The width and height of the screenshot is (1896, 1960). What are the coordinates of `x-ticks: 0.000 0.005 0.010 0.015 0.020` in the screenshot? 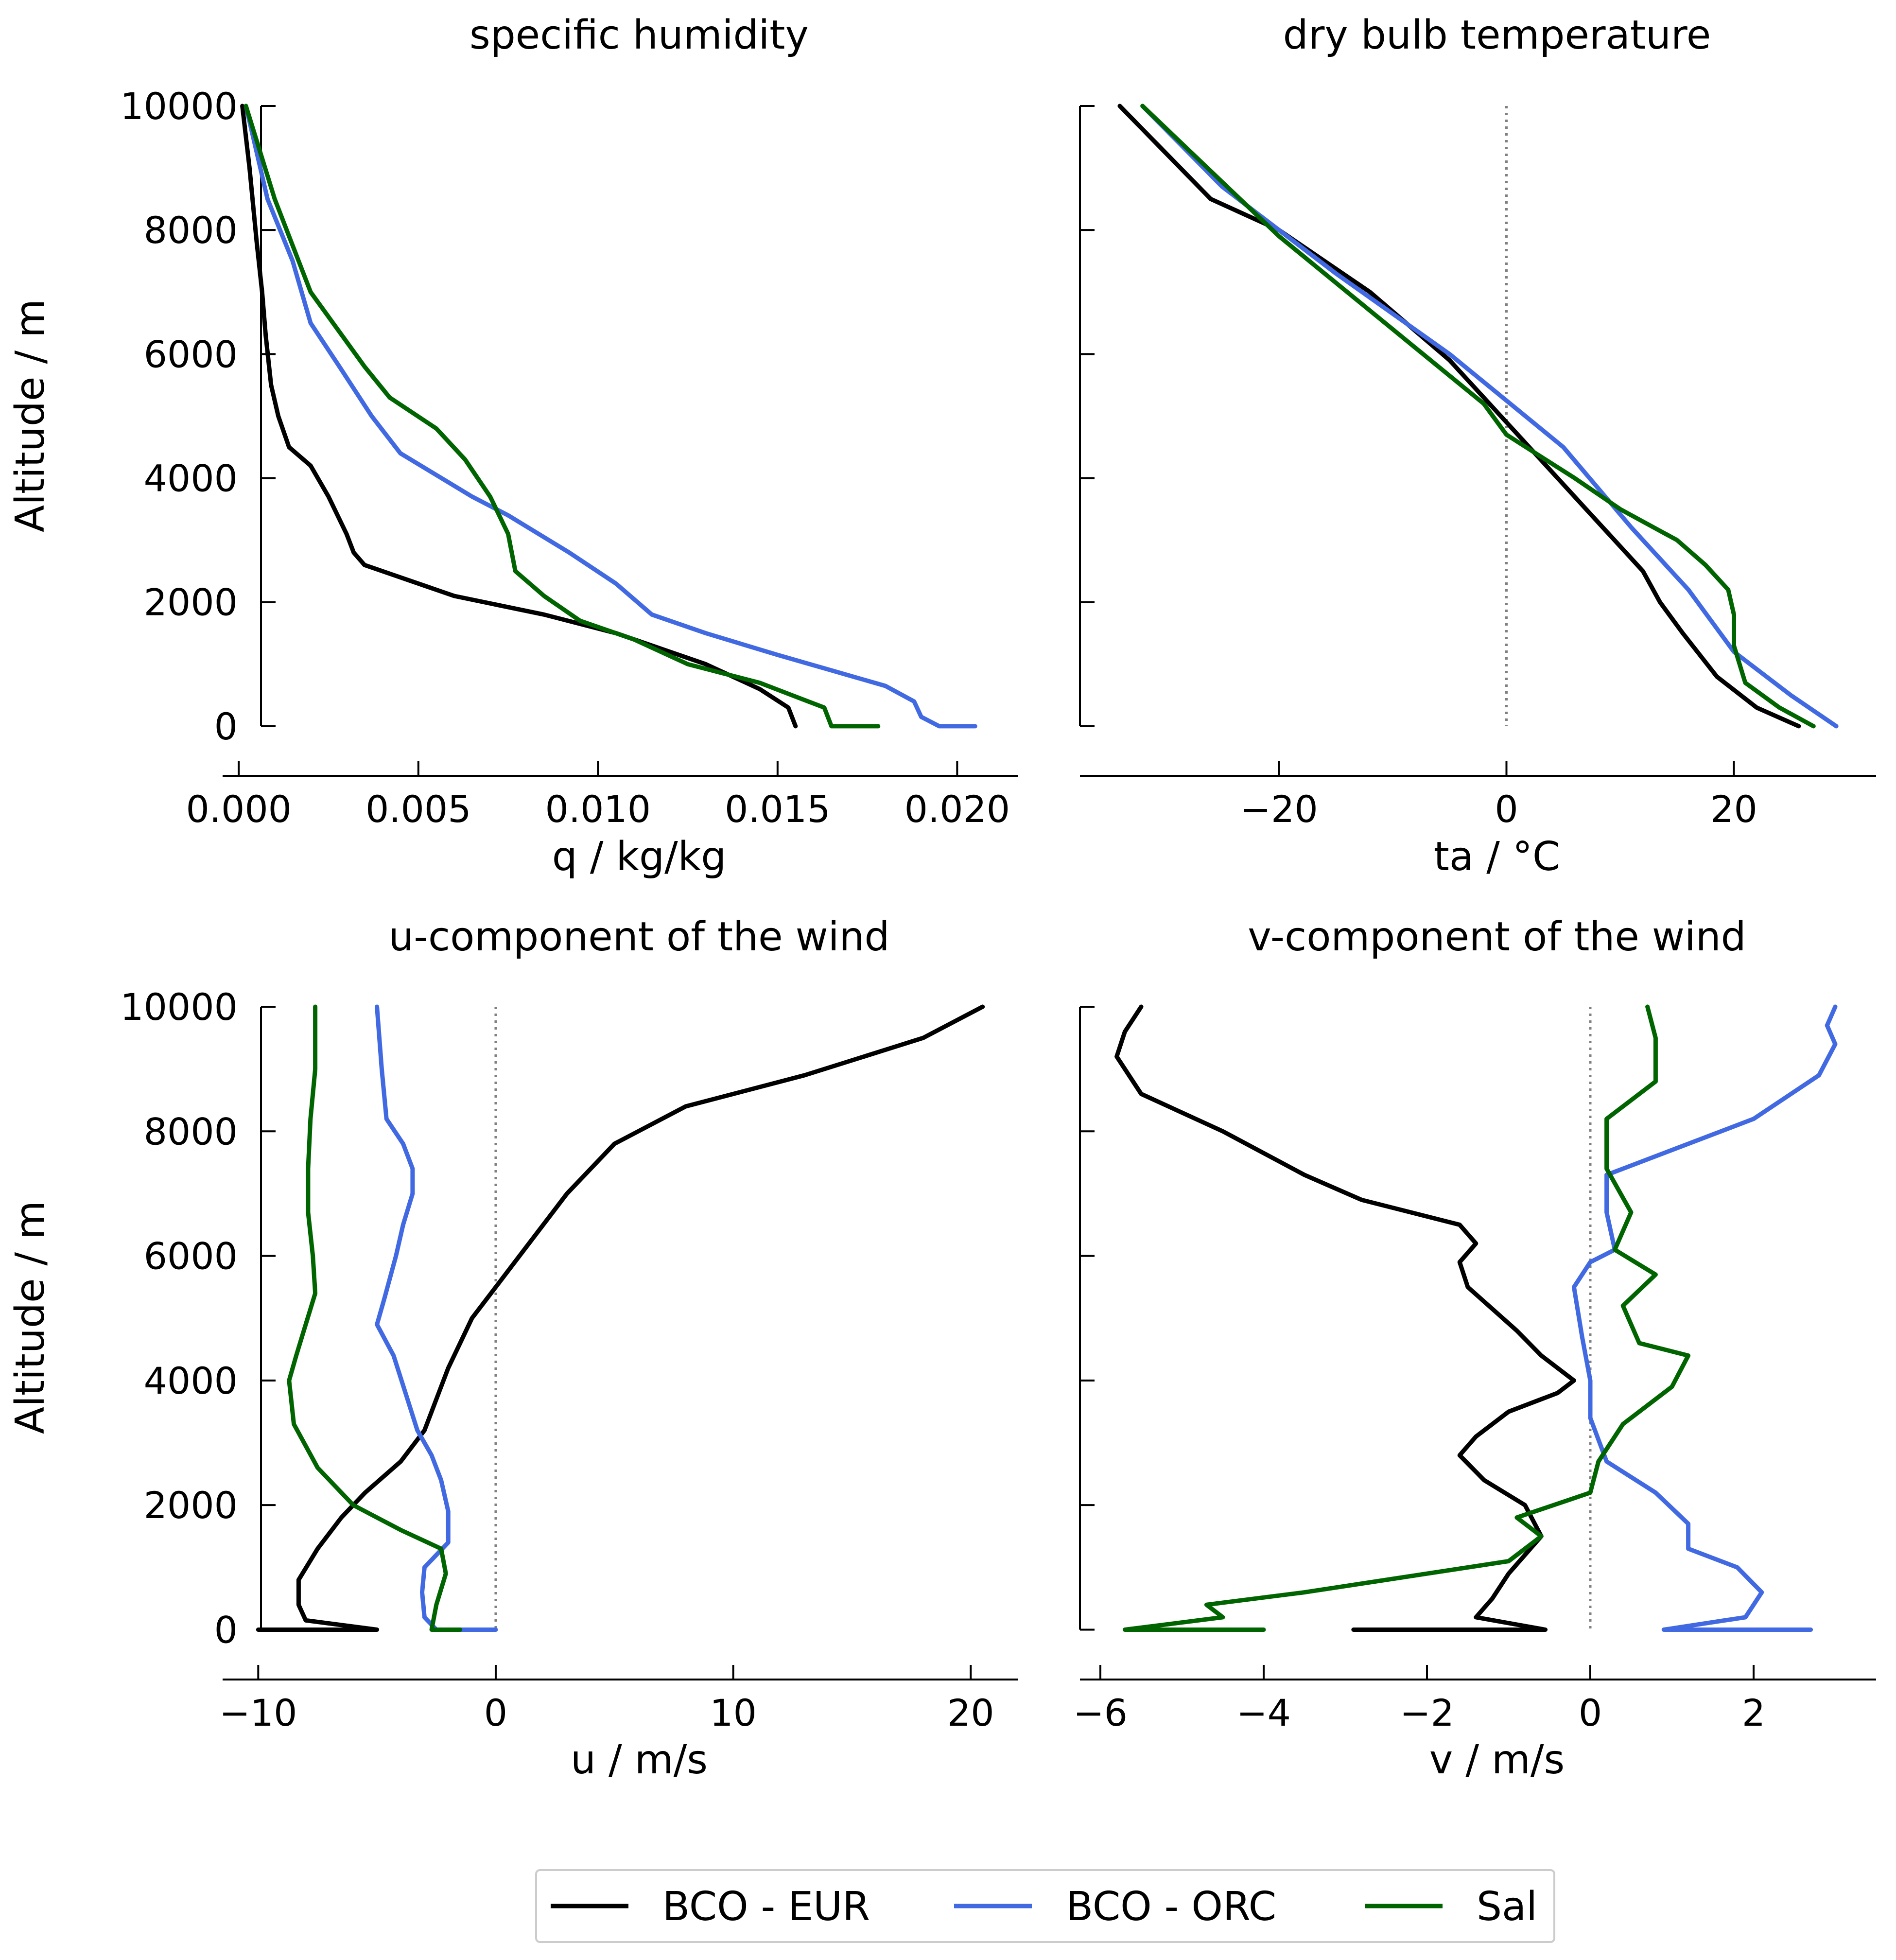 It's located at (598, 796).